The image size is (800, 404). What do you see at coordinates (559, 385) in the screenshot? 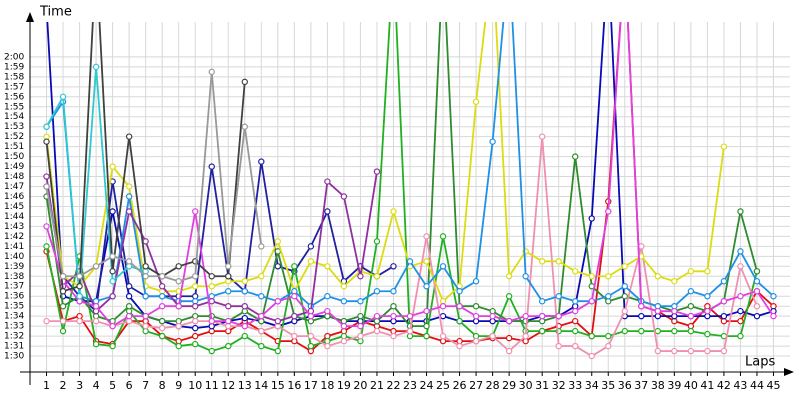
I see `x-tick-label: 32` at bounding box center [559, 385].